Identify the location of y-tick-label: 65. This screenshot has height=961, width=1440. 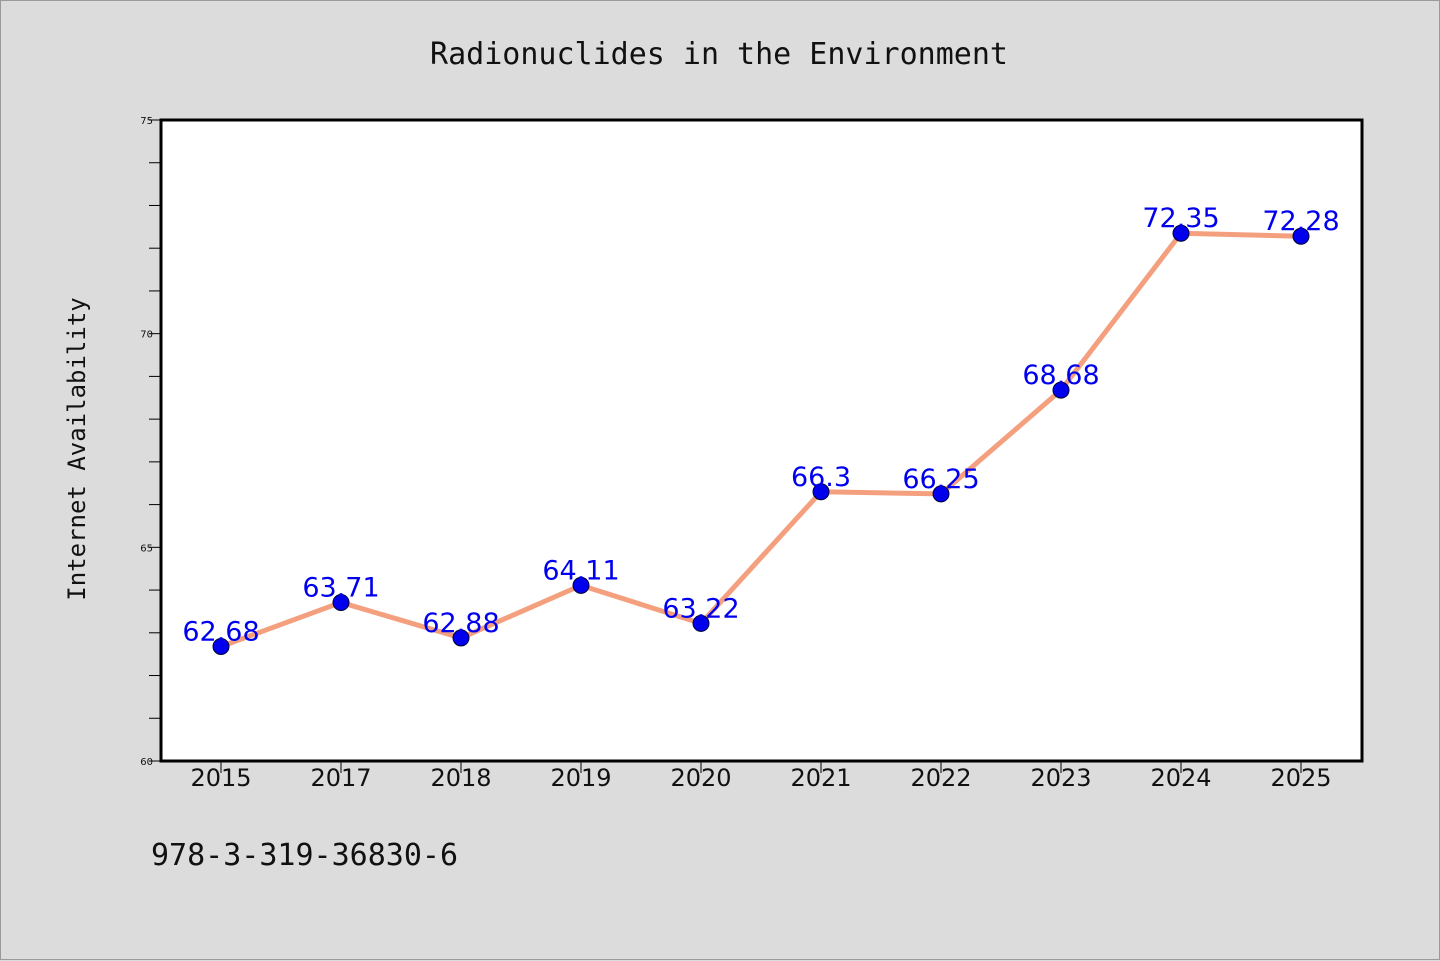
(146, 548).